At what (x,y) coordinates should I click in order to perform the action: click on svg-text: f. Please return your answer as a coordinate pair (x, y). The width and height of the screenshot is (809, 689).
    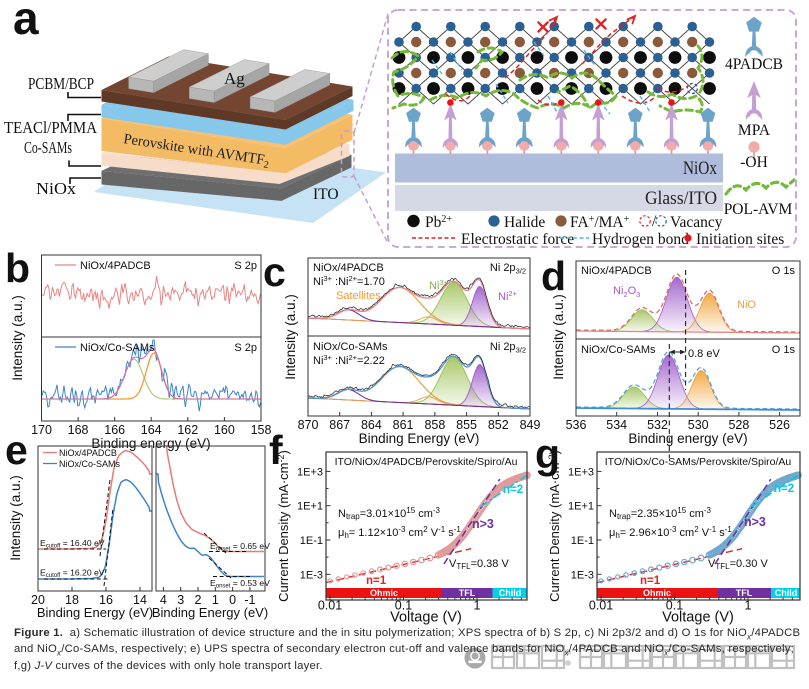
    Looking at the image, I should click on (276, 450).